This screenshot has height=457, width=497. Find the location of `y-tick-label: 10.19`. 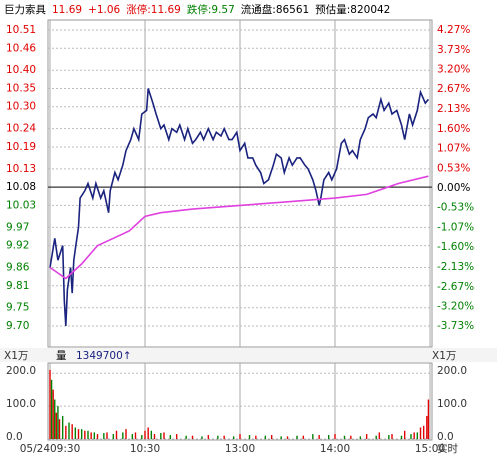

y-tick-label: 10.19 is located at coordinates (21, 147).